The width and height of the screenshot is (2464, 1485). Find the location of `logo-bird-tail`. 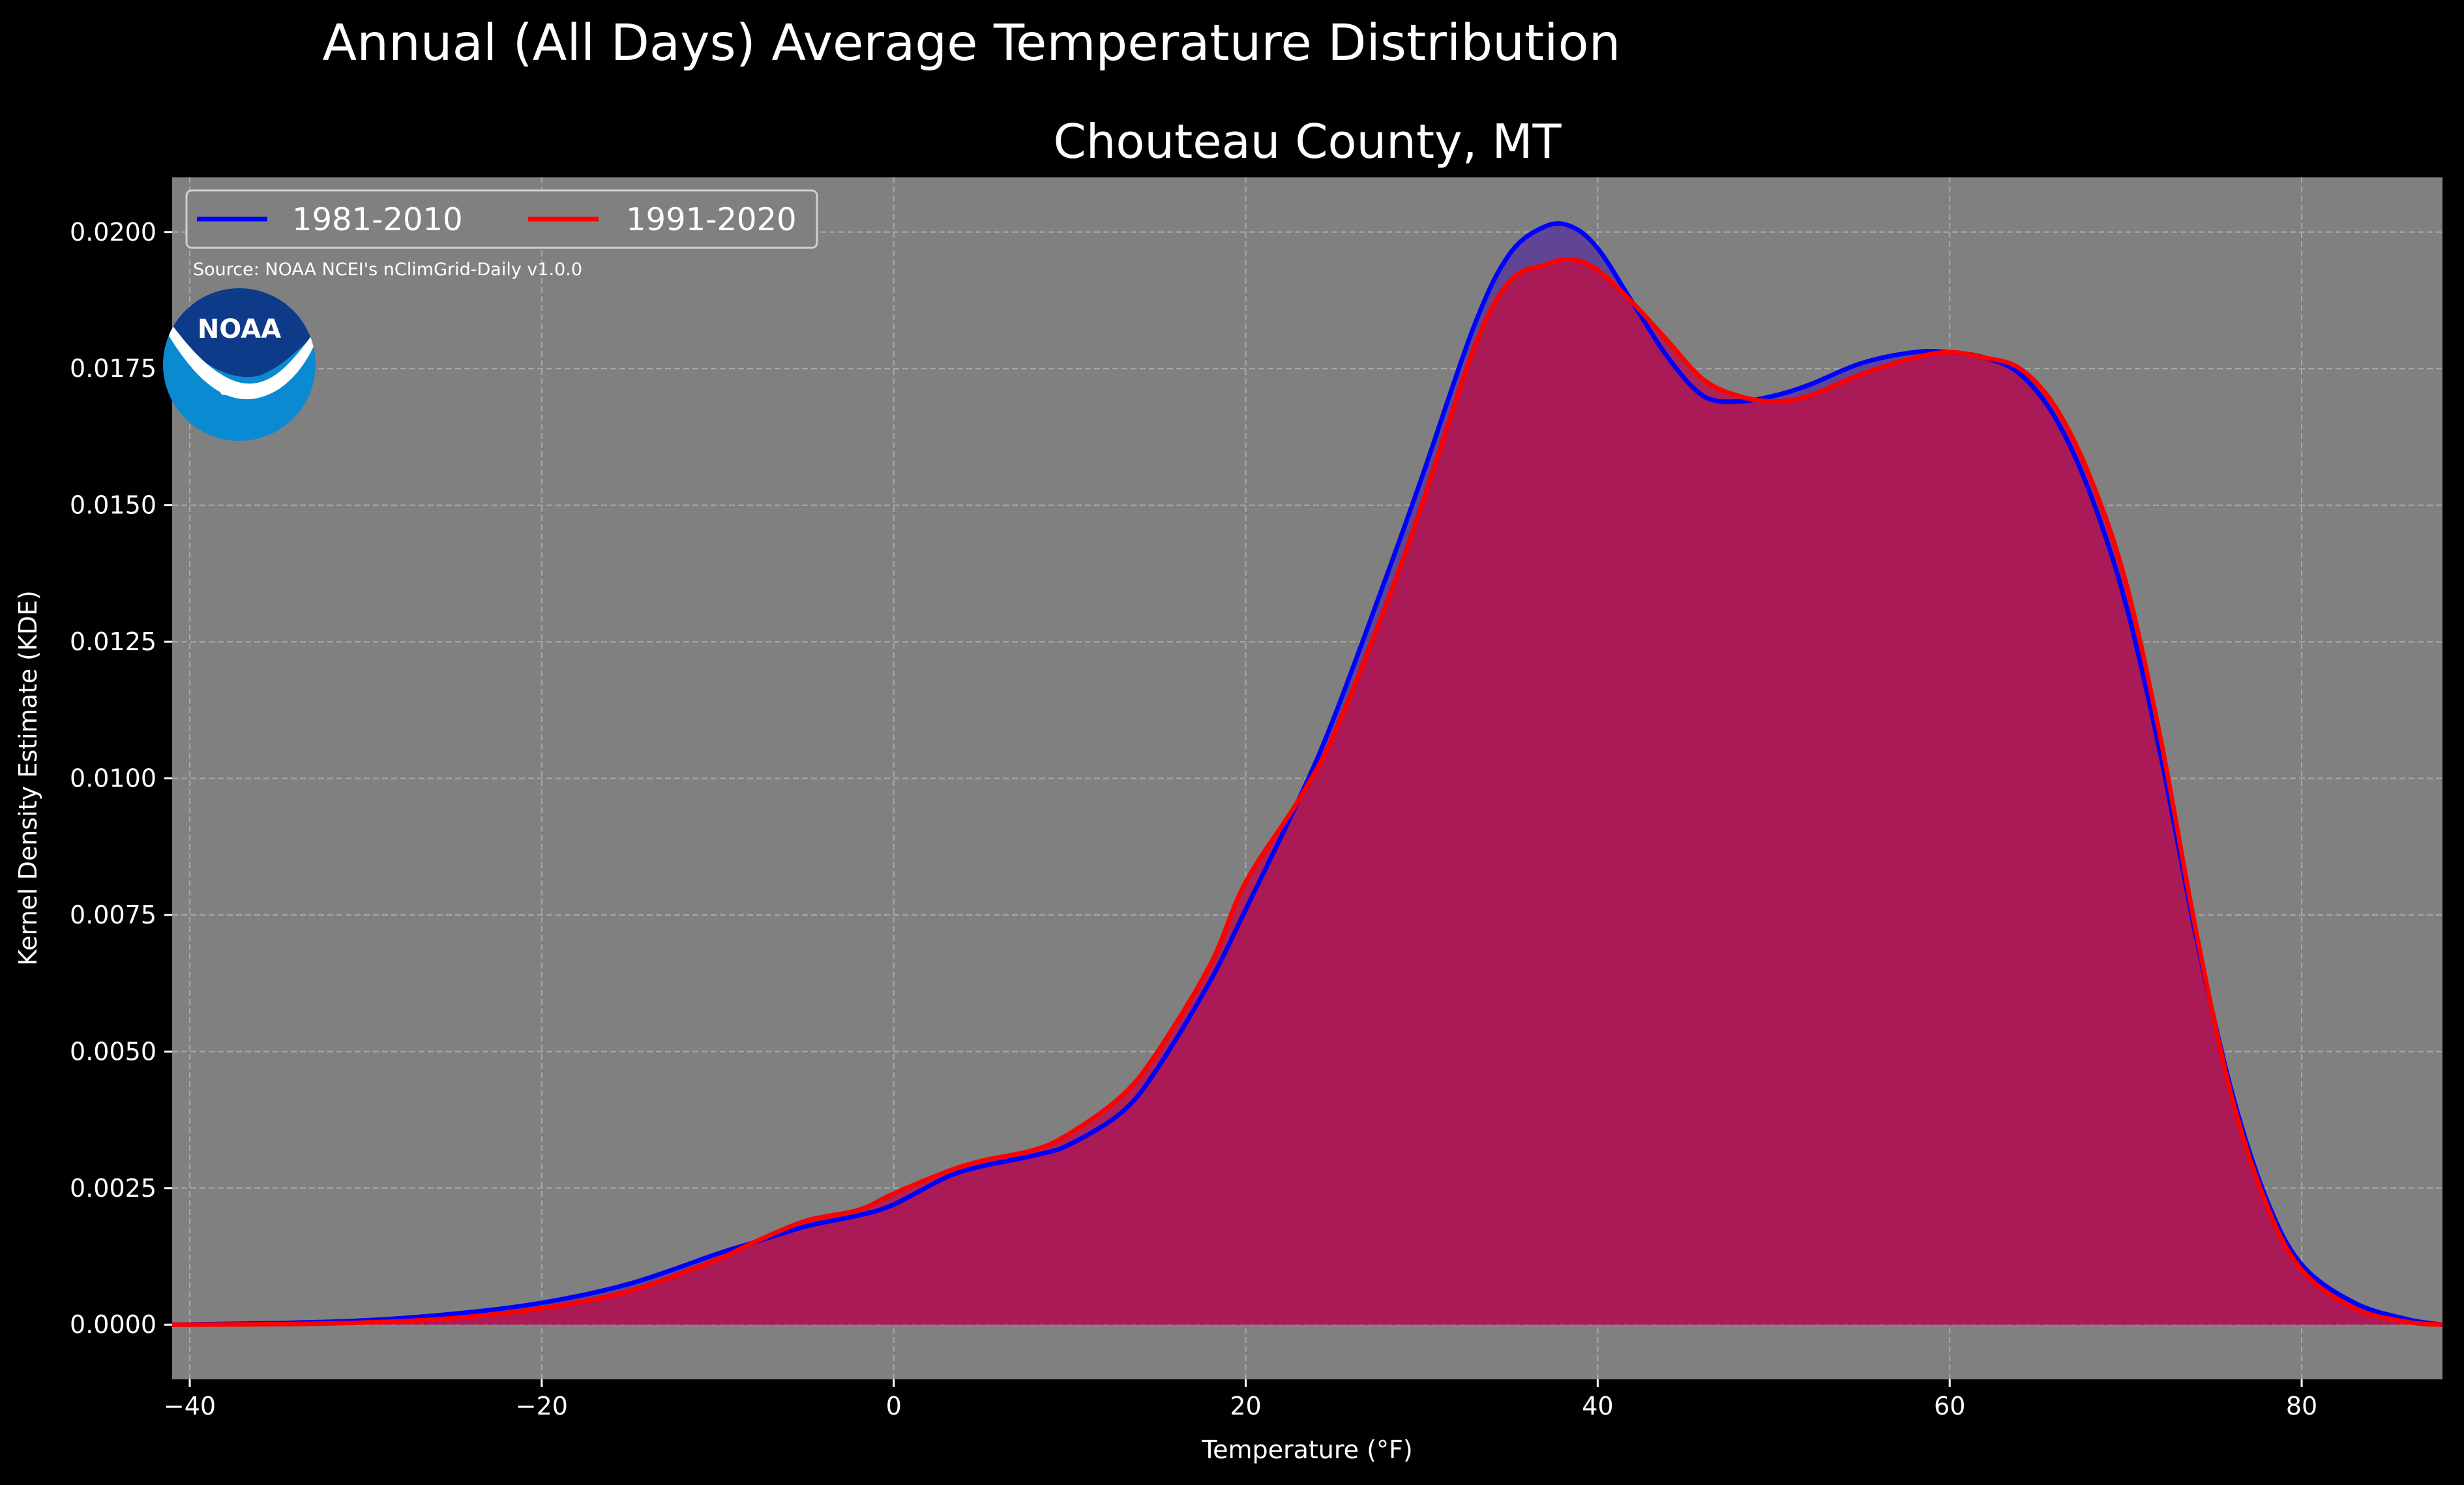

logo-bird-tail is located at coordinates (247, 387).